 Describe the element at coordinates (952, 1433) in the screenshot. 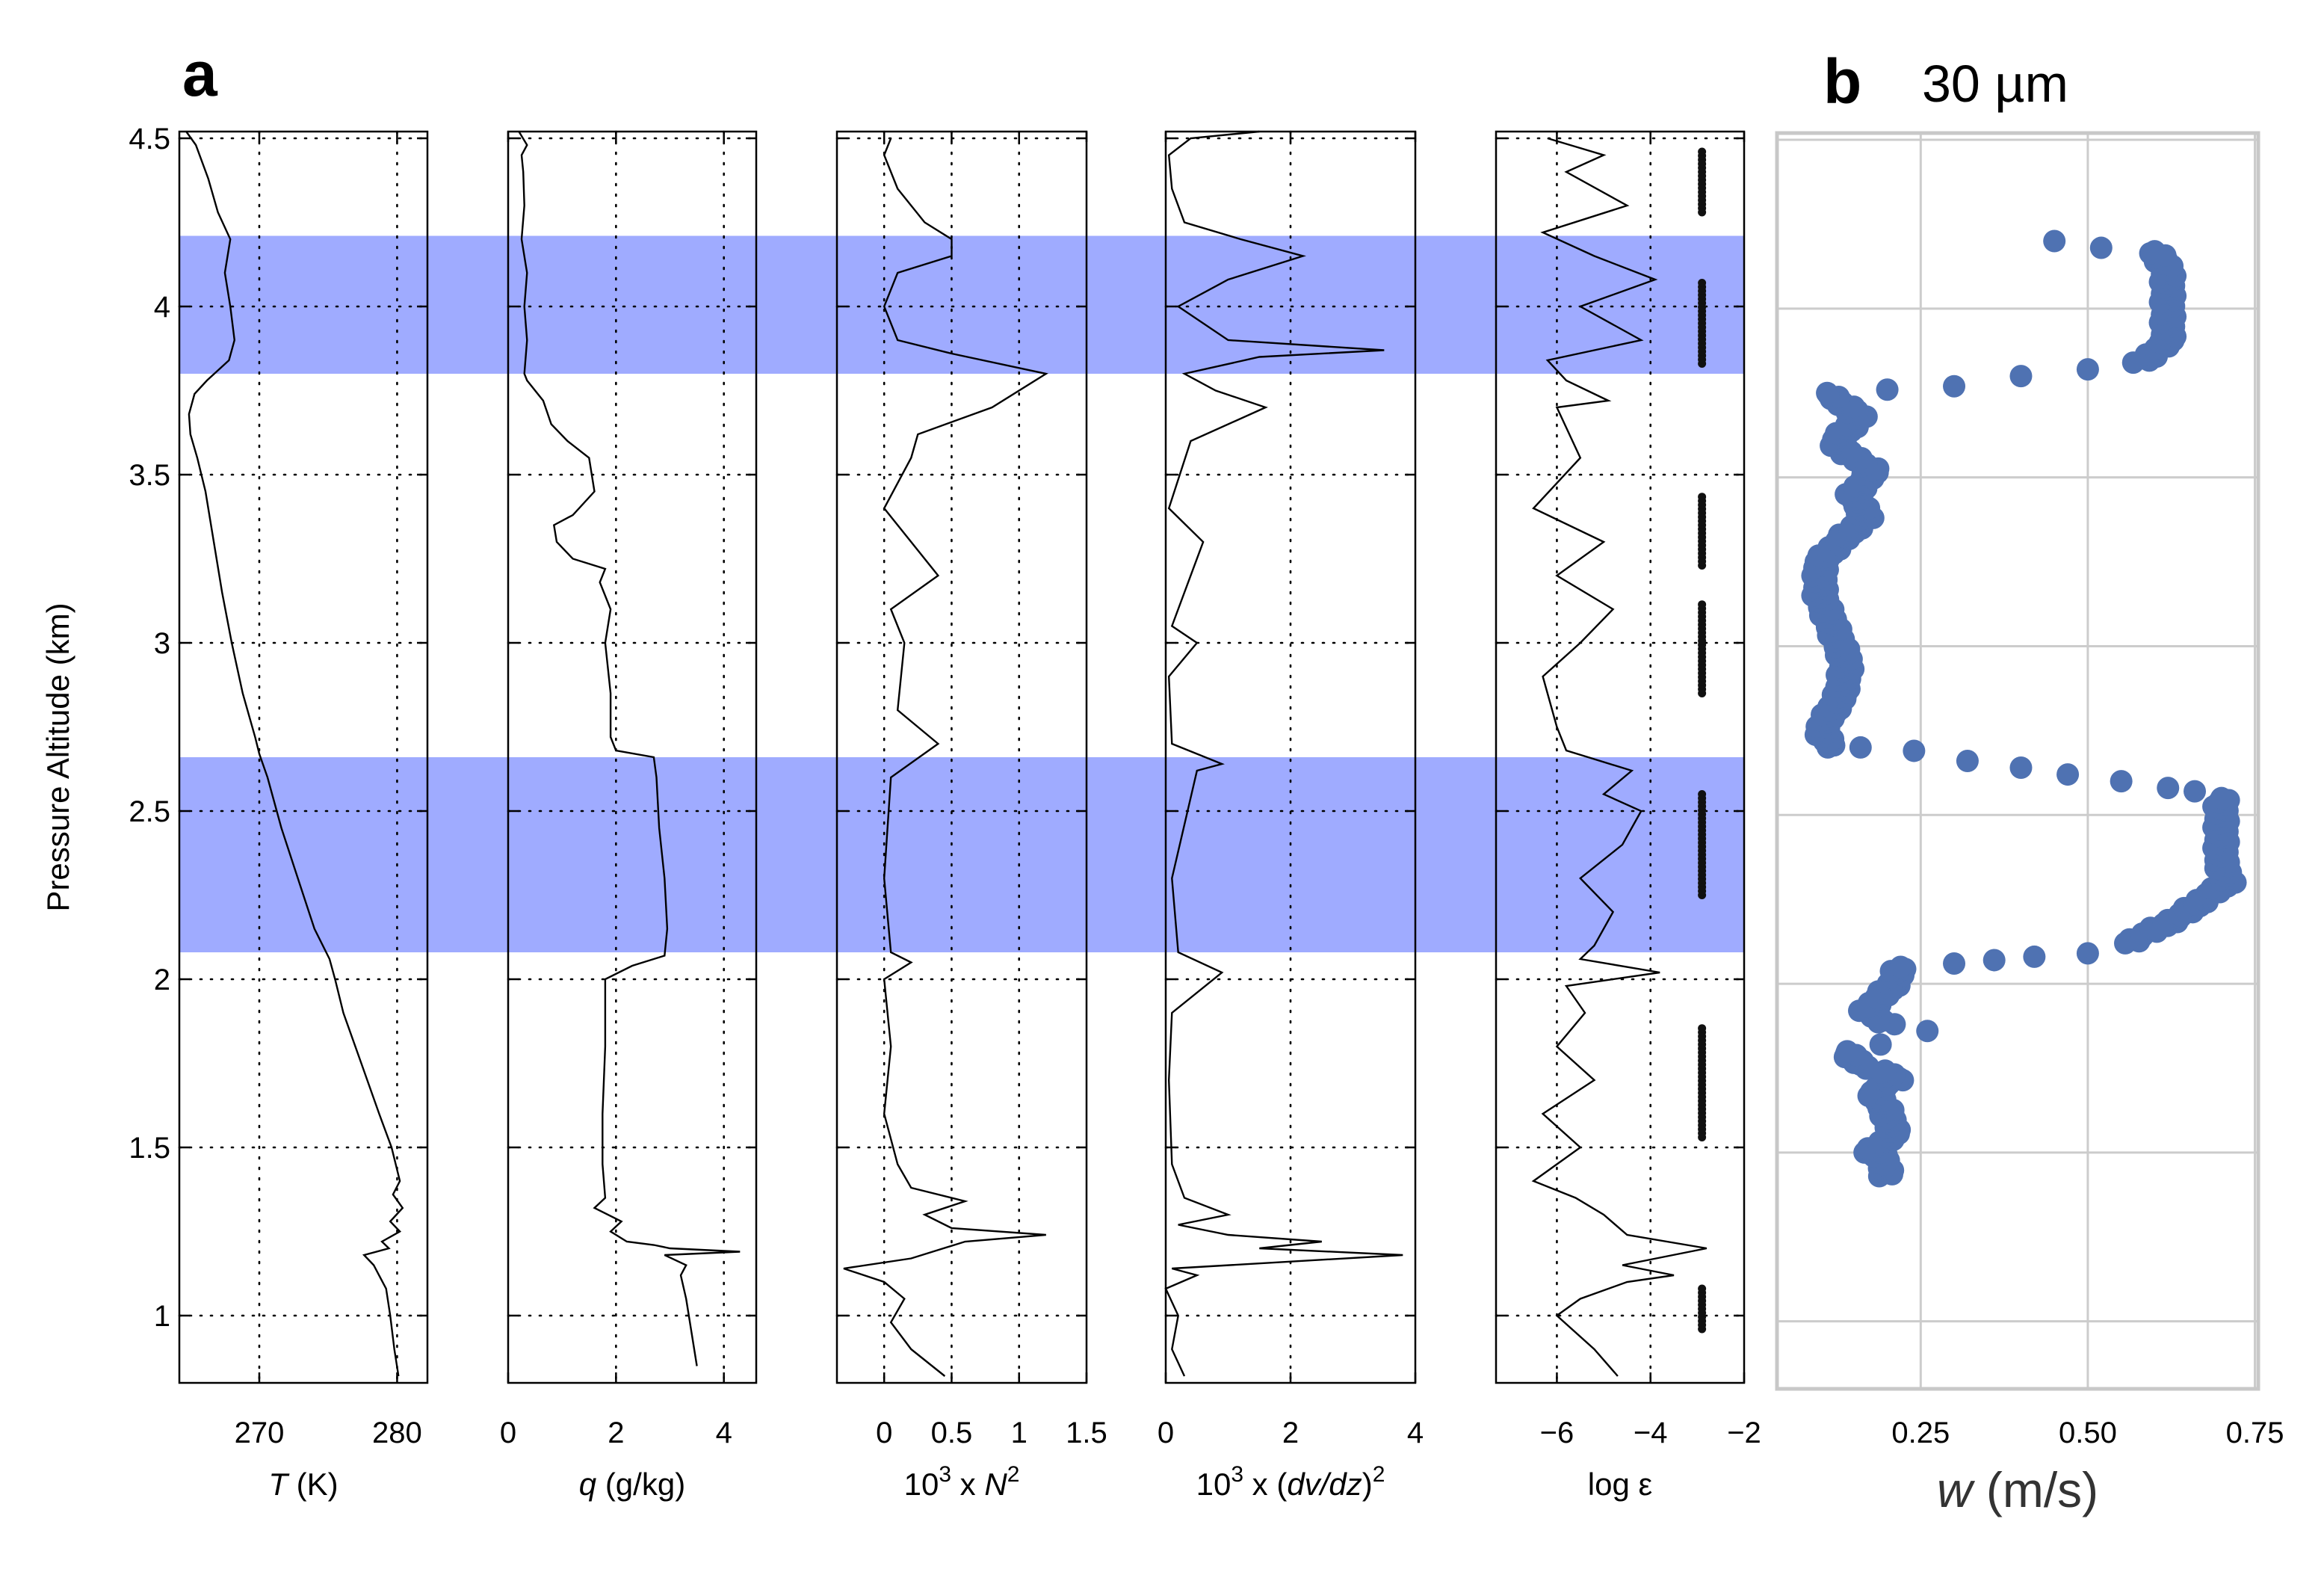

I see `x-tick-label: 0.5` at that location.